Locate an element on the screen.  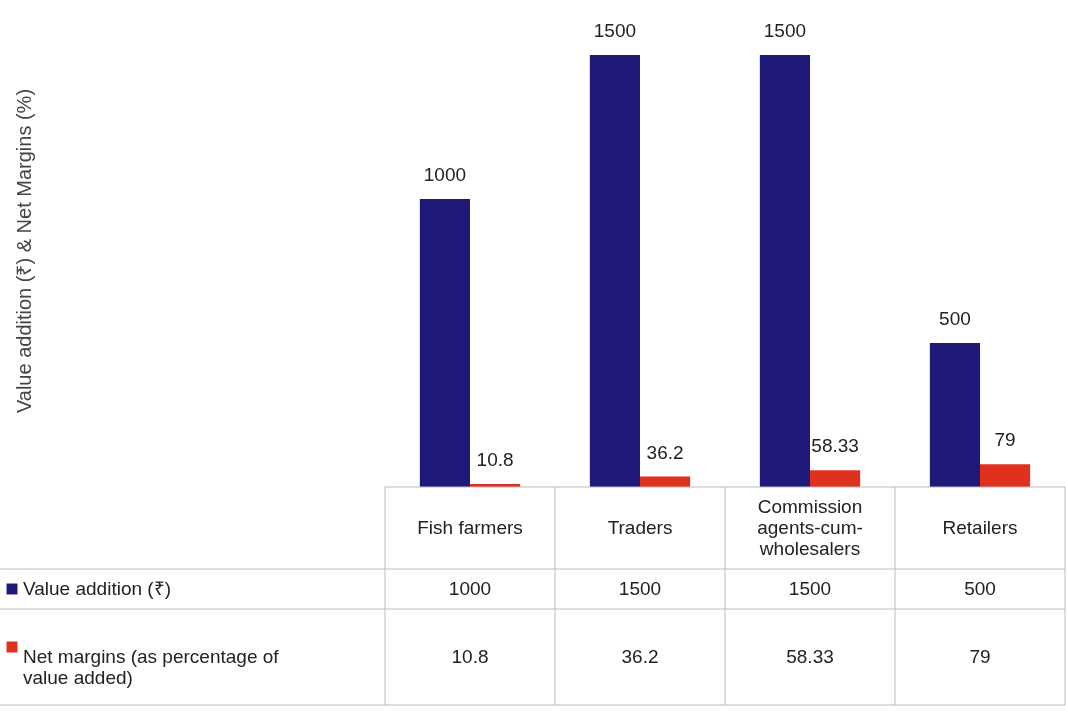
text: Value addition (₹) & Net Margins (%) is located at coordinates (24, 251).